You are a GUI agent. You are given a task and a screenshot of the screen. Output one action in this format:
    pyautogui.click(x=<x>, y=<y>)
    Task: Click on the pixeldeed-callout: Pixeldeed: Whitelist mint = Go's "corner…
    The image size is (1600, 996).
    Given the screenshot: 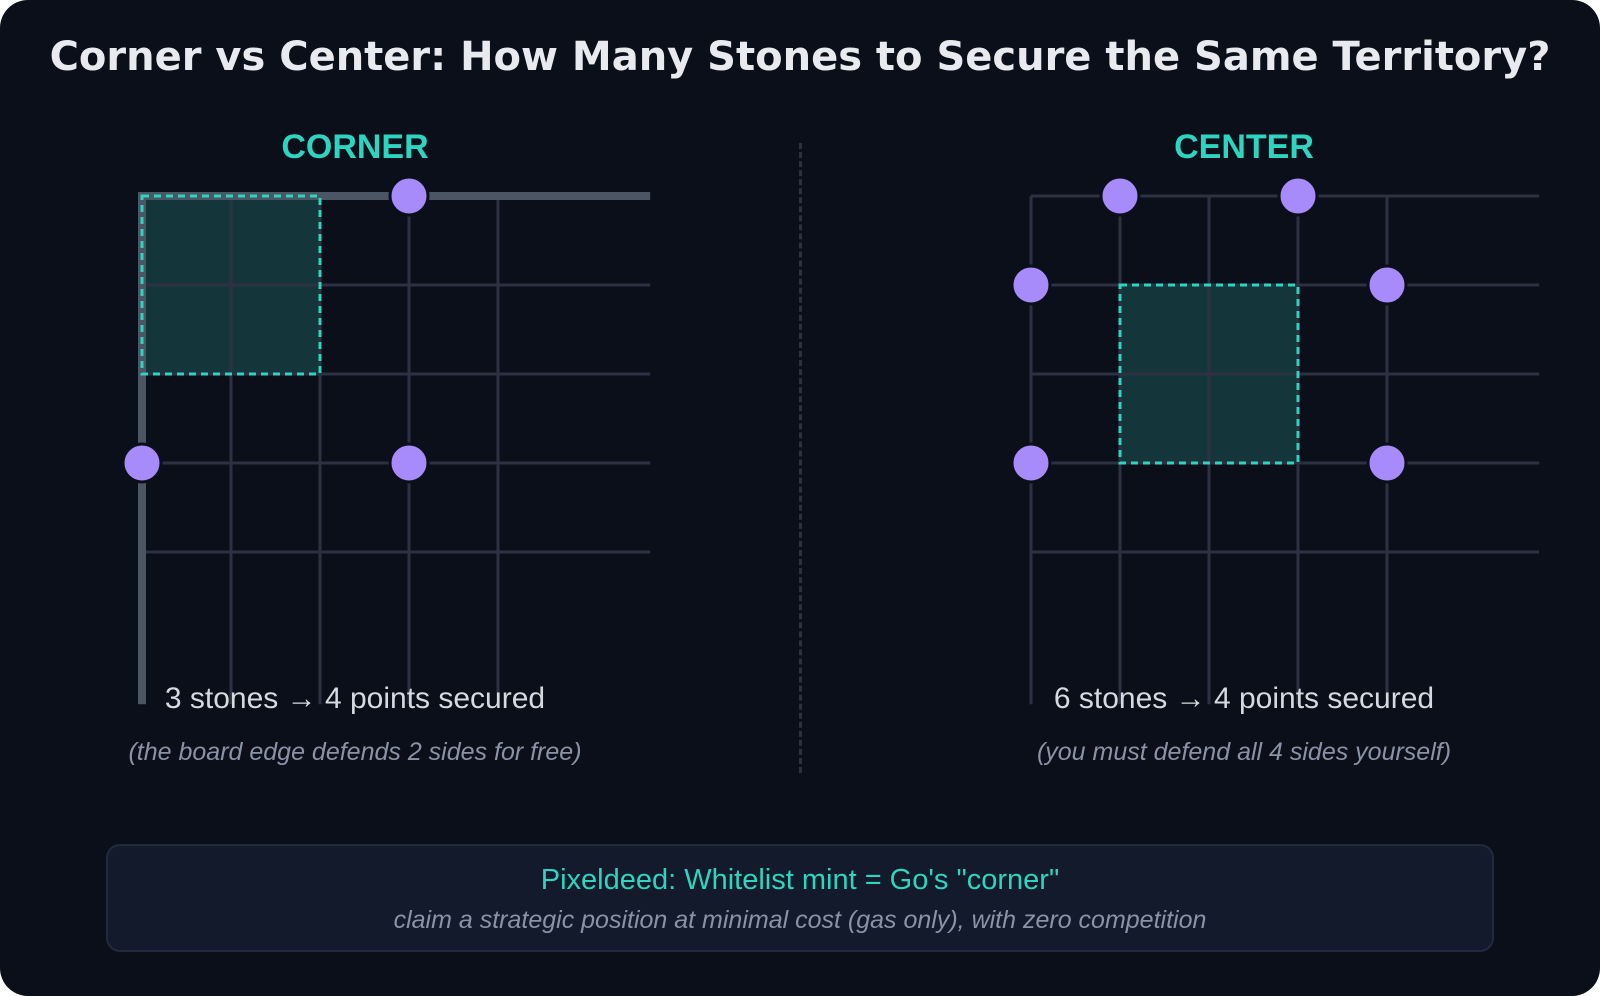 What is the action you would take?
    pyautogui.click(x=800, y=898)
    